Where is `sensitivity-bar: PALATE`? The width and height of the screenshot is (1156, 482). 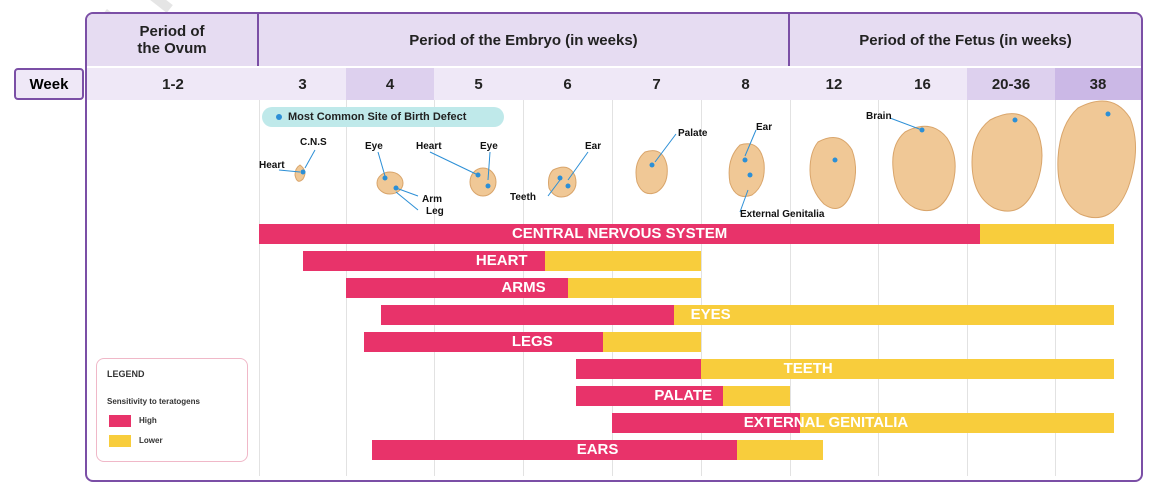
sensitivity-bar: PALATE is located at coordinates (683, 396).